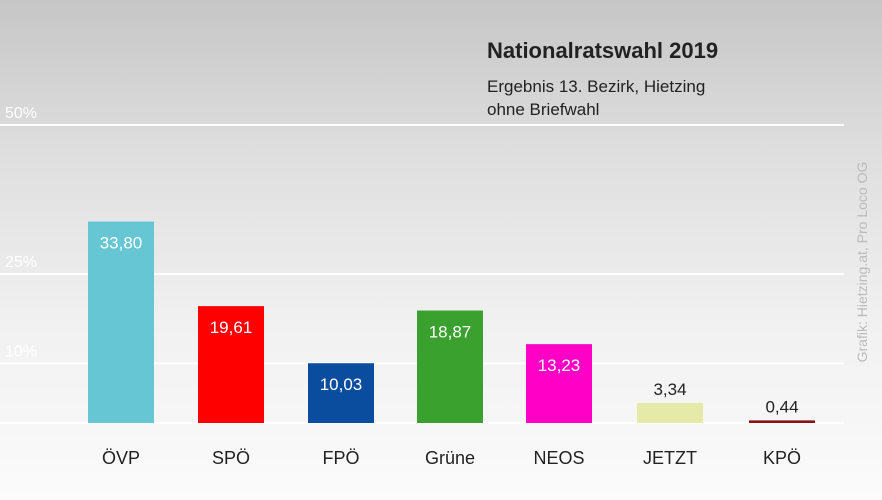 The width and height of the screenshot is (882, 500). Describe the element at coordinates (559, 365) in the screenshot. I see `value-label-4: 13,23` at that location.